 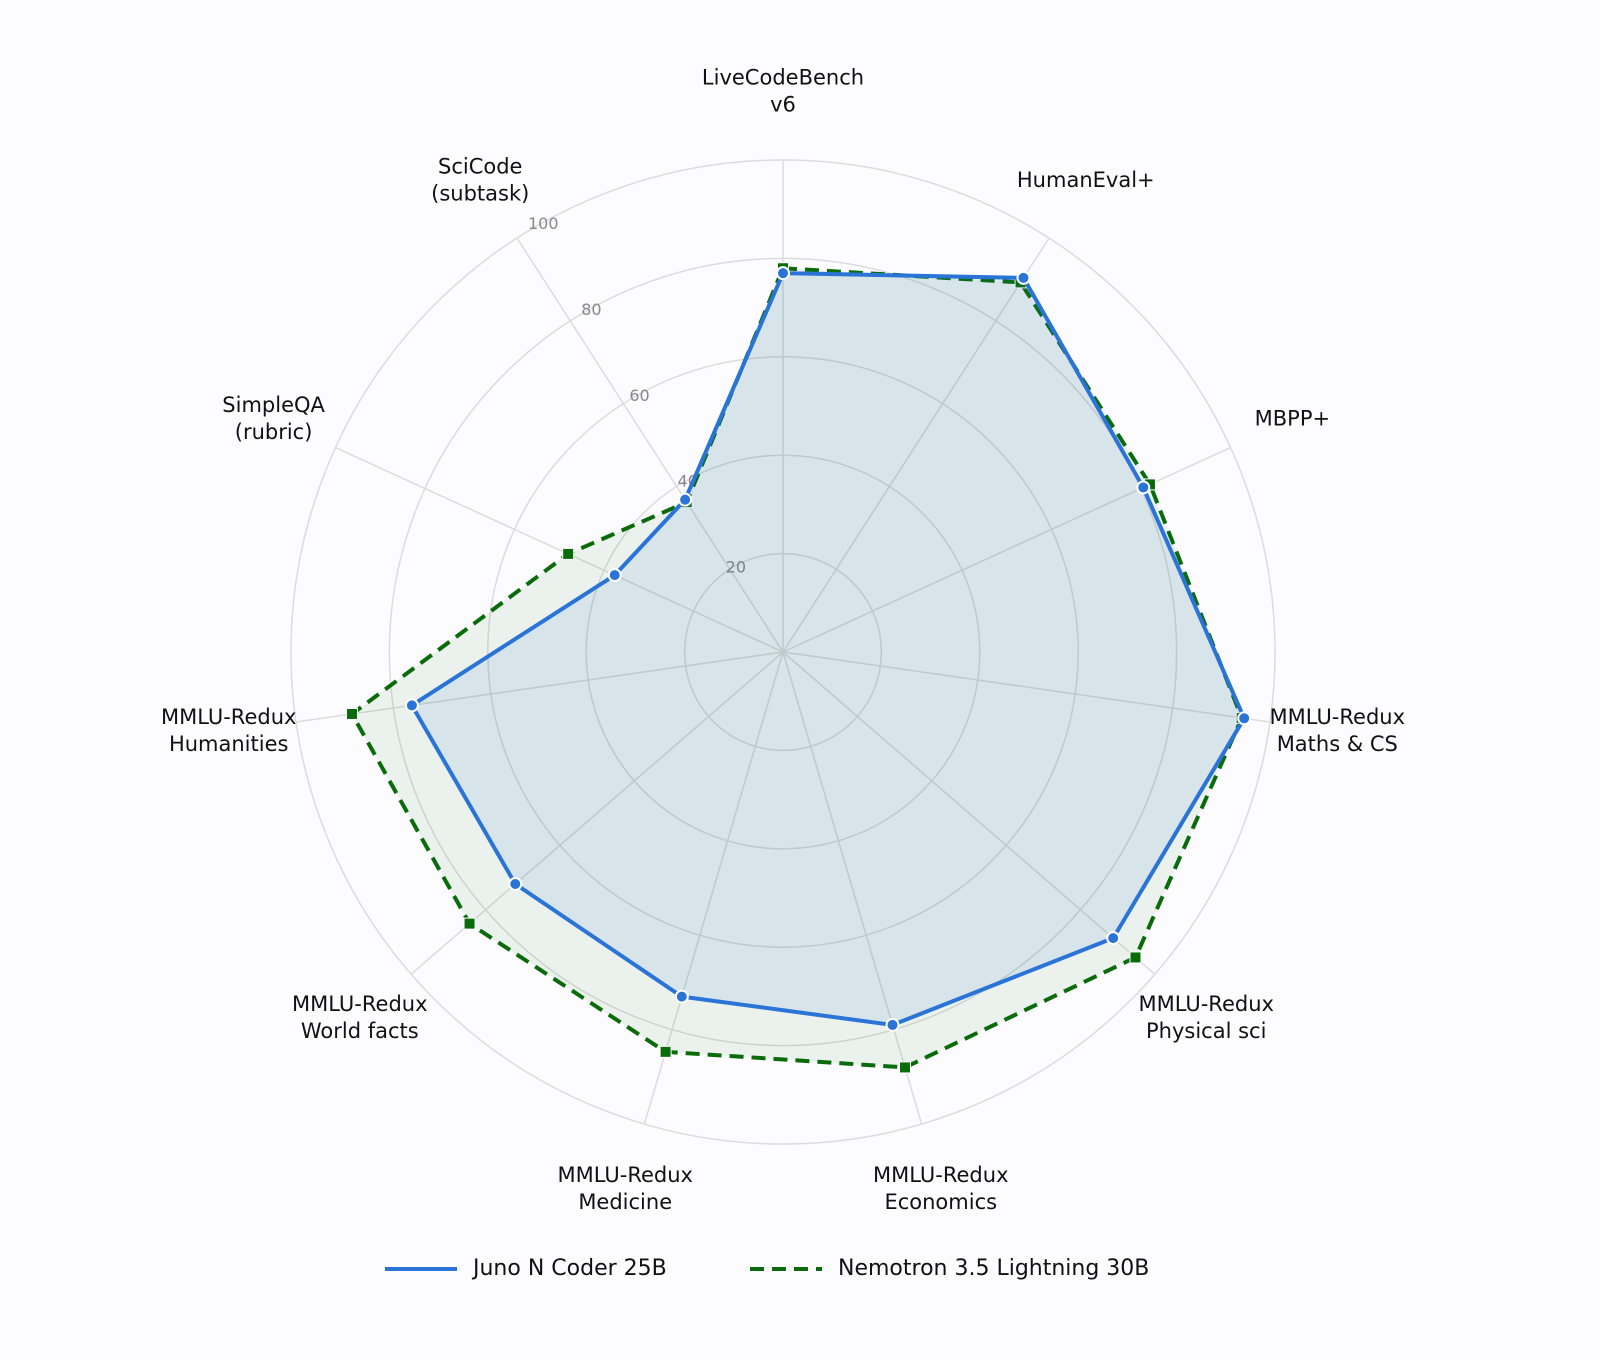 What do you see at coordinates (229, 744) in the screenshot?
I see `axis-label-line: Humanities` at bounding box center [229, 744].